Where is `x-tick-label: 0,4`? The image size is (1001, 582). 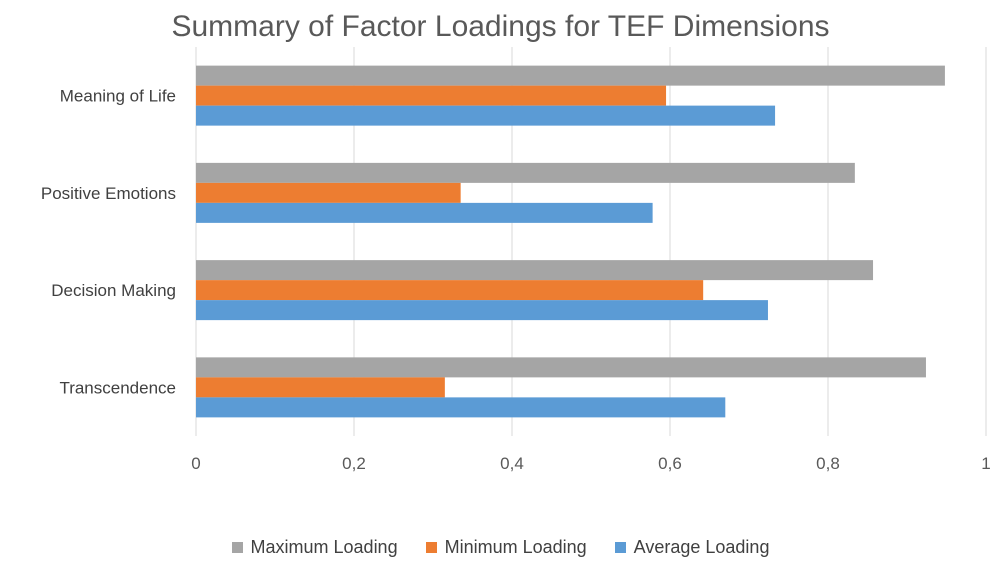 x-tick-label: 0,4 is located at coordinates (512, 463).